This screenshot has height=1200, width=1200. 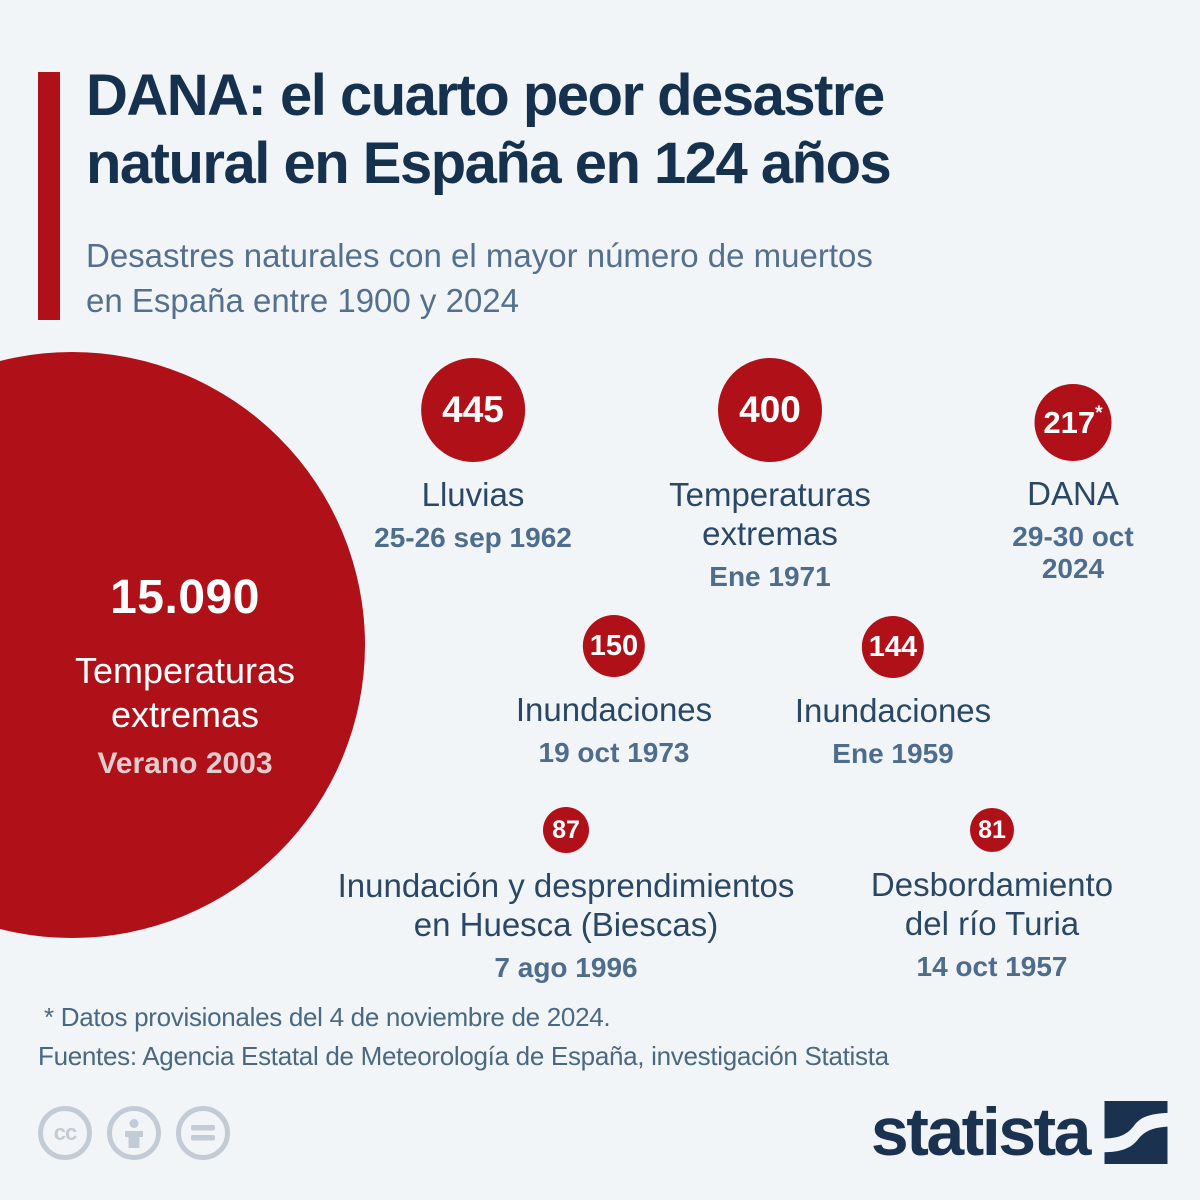 I want to click on title-accent-bar, so click(x=49, y=196).